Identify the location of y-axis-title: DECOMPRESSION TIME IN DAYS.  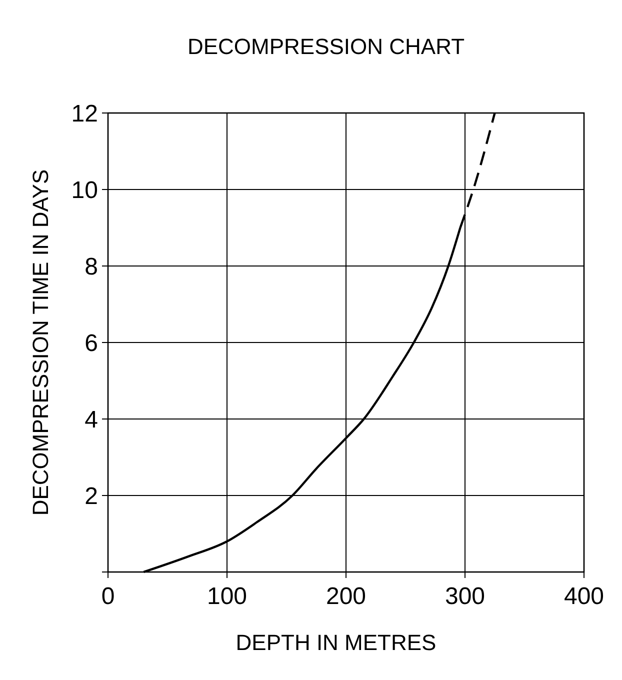
(40, 342).